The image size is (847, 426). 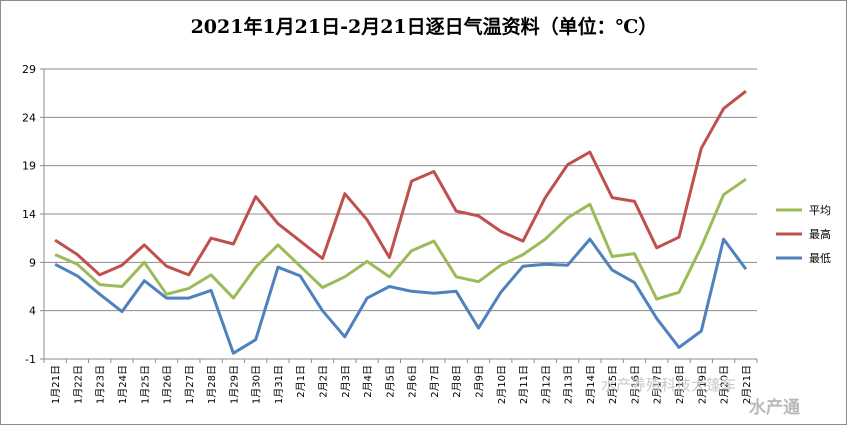 What do you see at coordinates (435, 381) in the screenshot?
I see `x-tick-label: 2月7日` at bounding box center [435, 381].